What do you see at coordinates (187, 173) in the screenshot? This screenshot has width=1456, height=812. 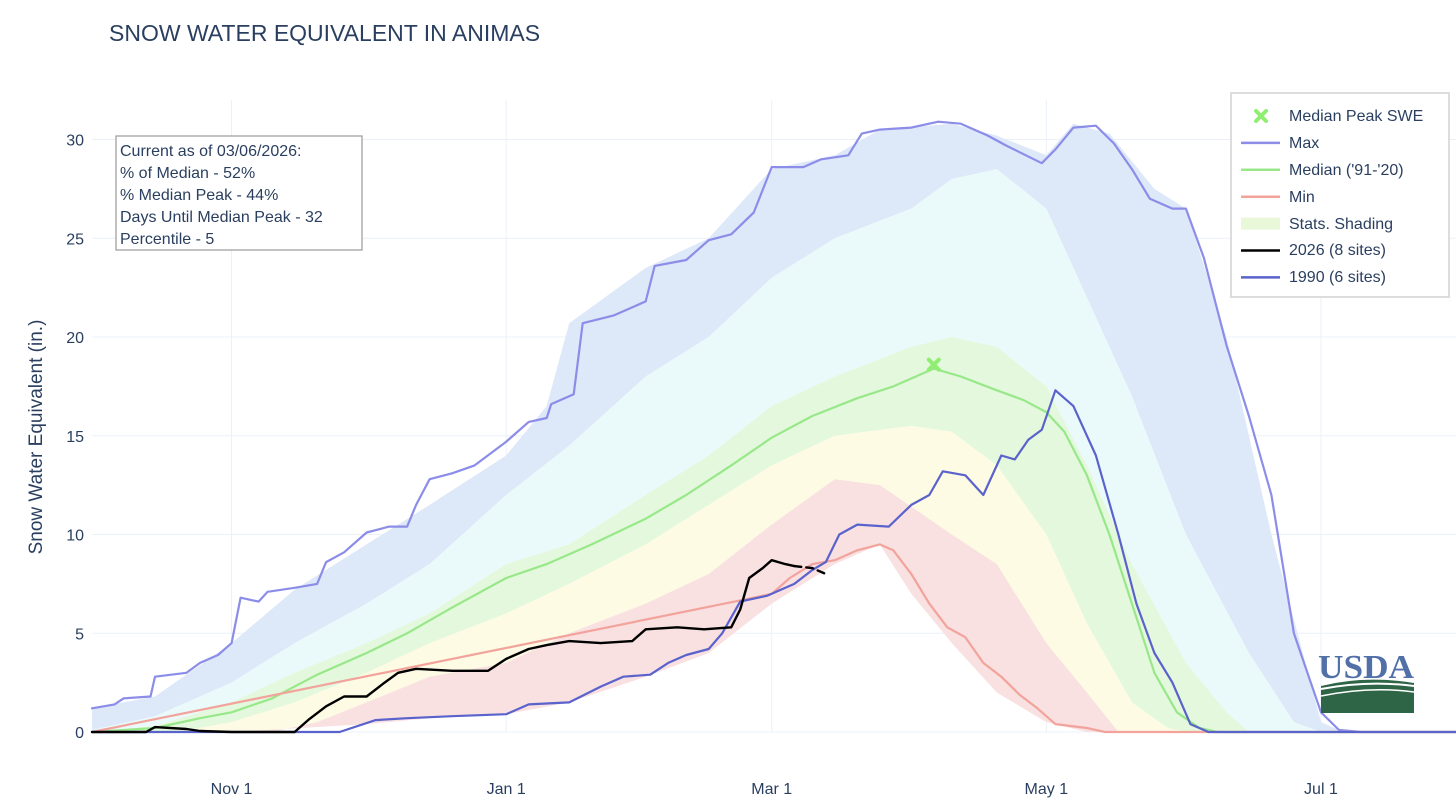 I see `annotation-line: % of Median - 52%` at bounding box center [187, 173].